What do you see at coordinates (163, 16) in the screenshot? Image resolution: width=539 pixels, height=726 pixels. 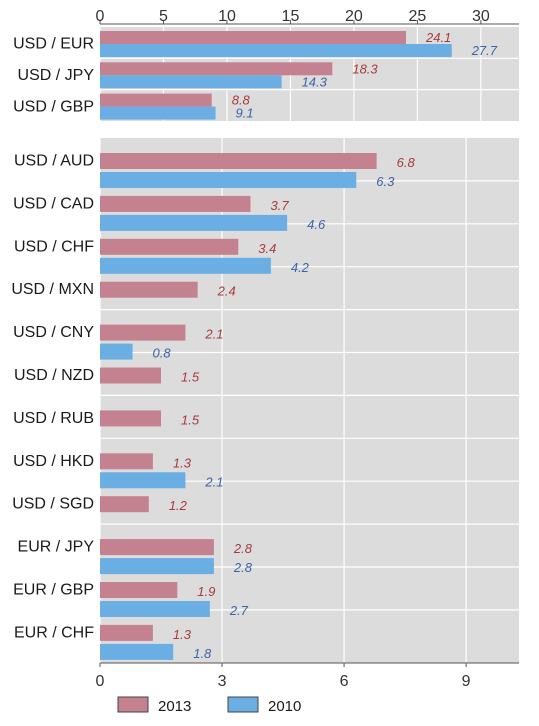 I see `x-tick-label: 5` at bounding box center [163, 16].